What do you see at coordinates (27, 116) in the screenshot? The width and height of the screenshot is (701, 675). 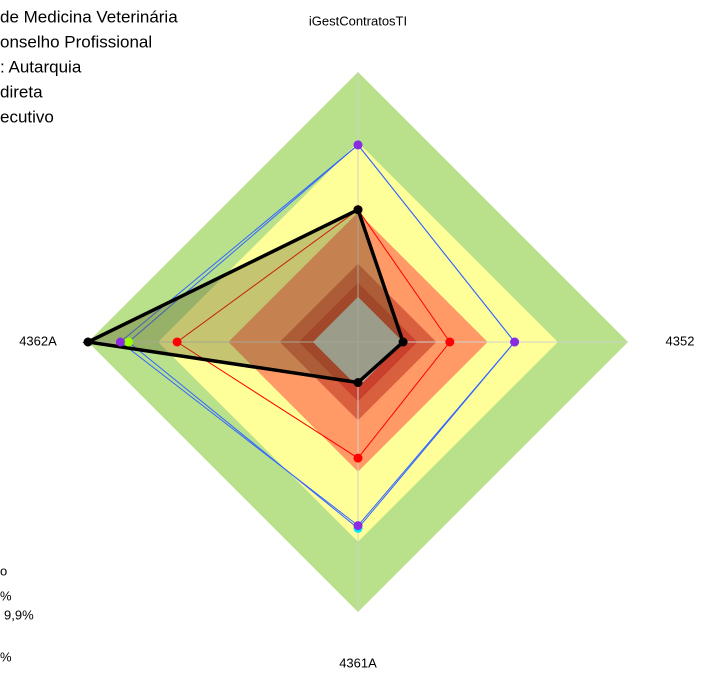 I see `legend-text: ecutivo` at bounding box center [27, 116].